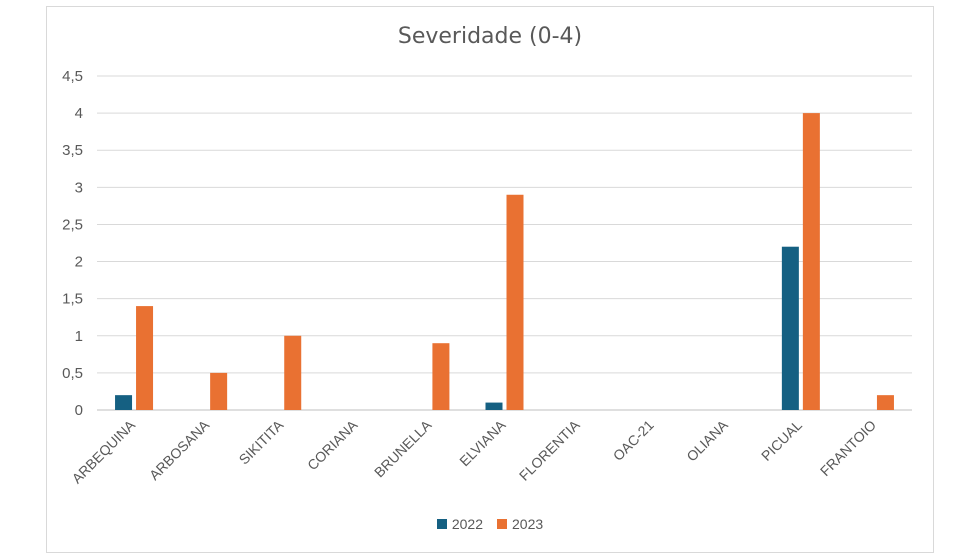 The height and width of the screenshot is (560, 980). What do you see at coordinates (104, 451) in the screenshot?
I see `x-tick-label: ARBEQUINA` at bounding box center [104, 451].